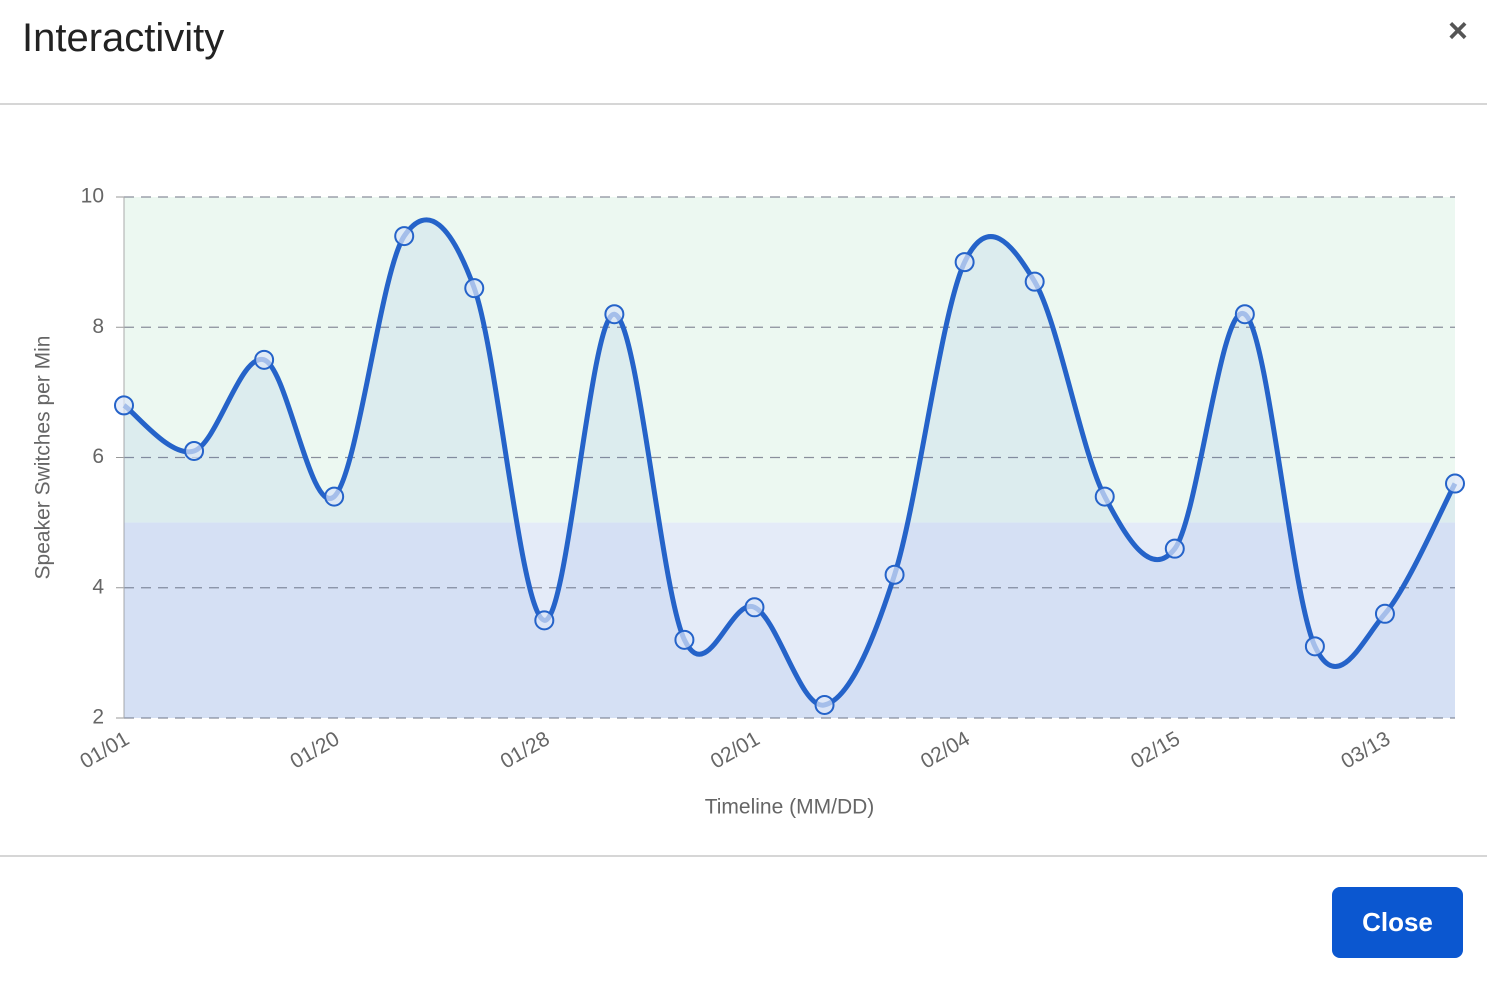 The width and height of the screenshot is (1487, 986). I want to click on x-tick-label: 02/01, so click(735, 750).